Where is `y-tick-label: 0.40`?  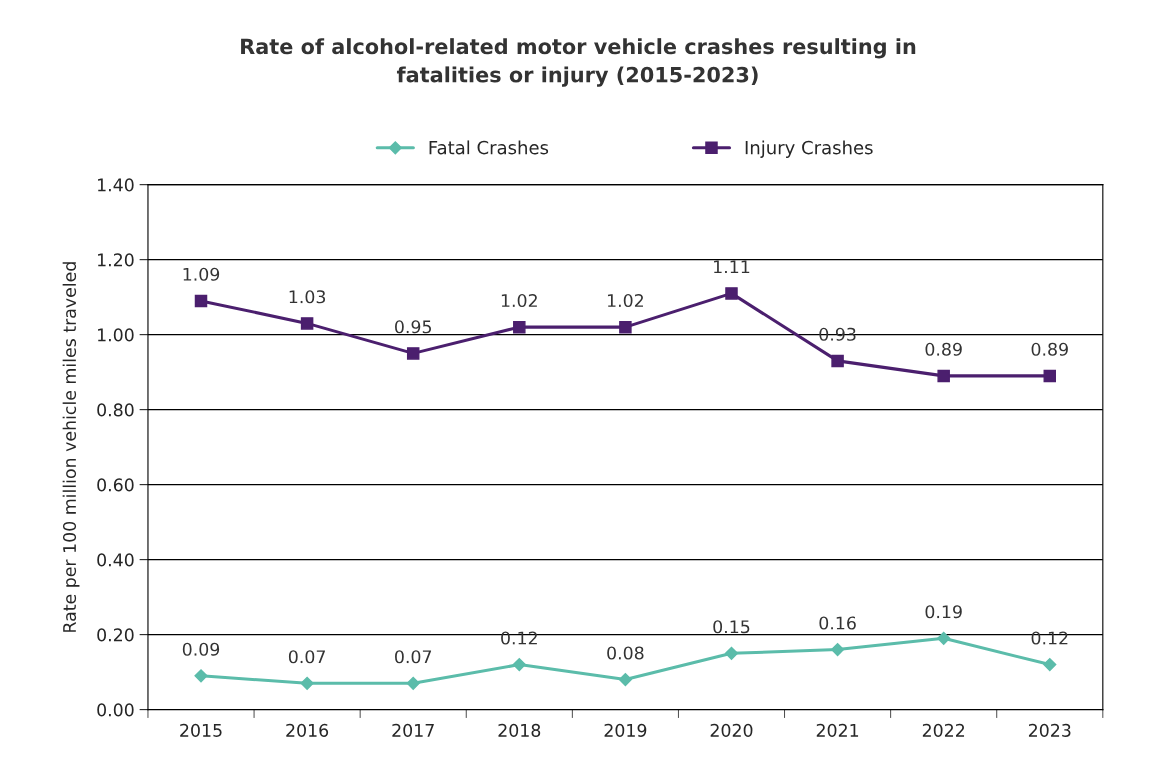
y-tick-label: 0.40 is located at coordinates (115, 560).